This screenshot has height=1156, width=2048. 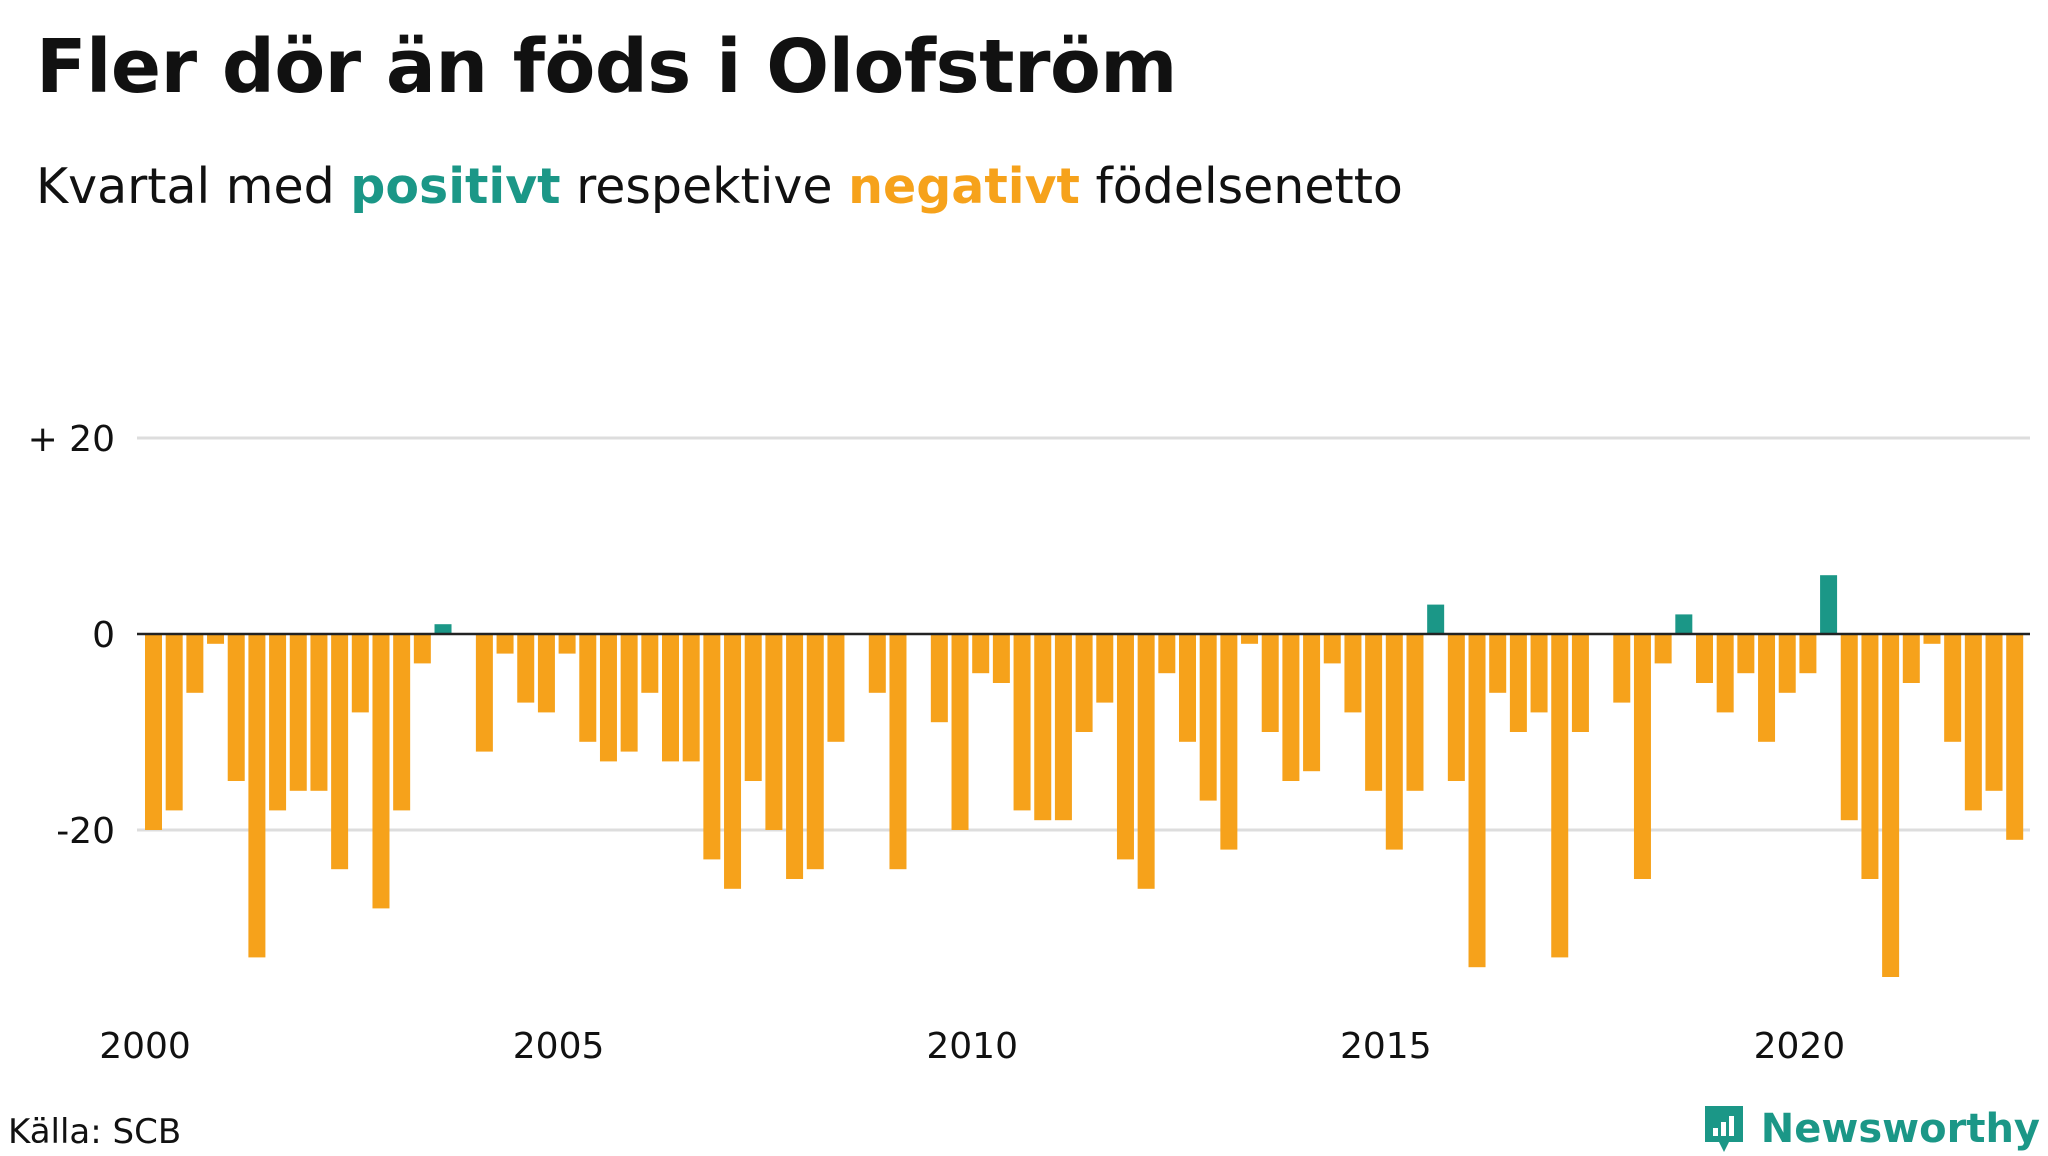 What do you see at coordinates (71, 439) in the screenshot?
I see `y-tick-label: + 20` at bounding box center [71, 439].